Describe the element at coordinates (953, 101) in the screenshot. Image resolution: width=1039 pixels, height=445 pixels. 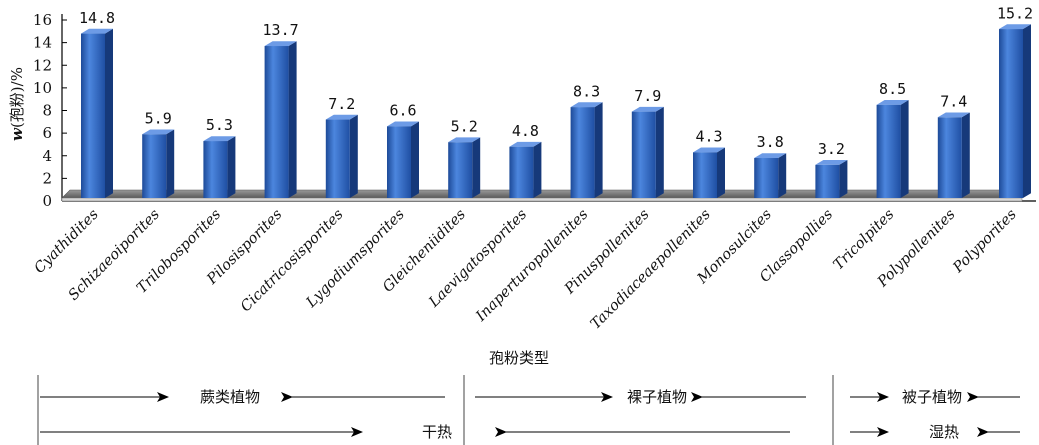
I see `value-label: 7.4` at that location.